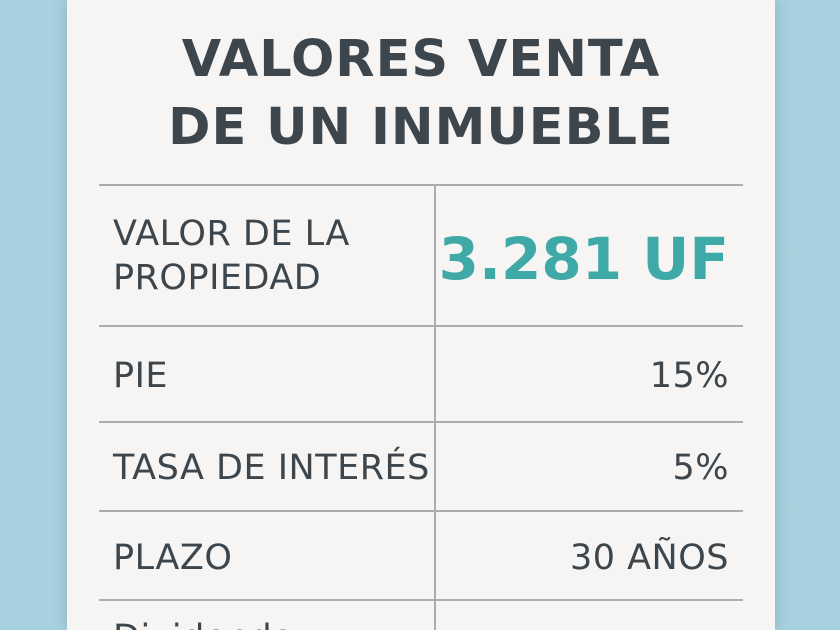  Describe the element at coordinates (435, 407) in the screenshot. I see `table-column-divider` at that location.